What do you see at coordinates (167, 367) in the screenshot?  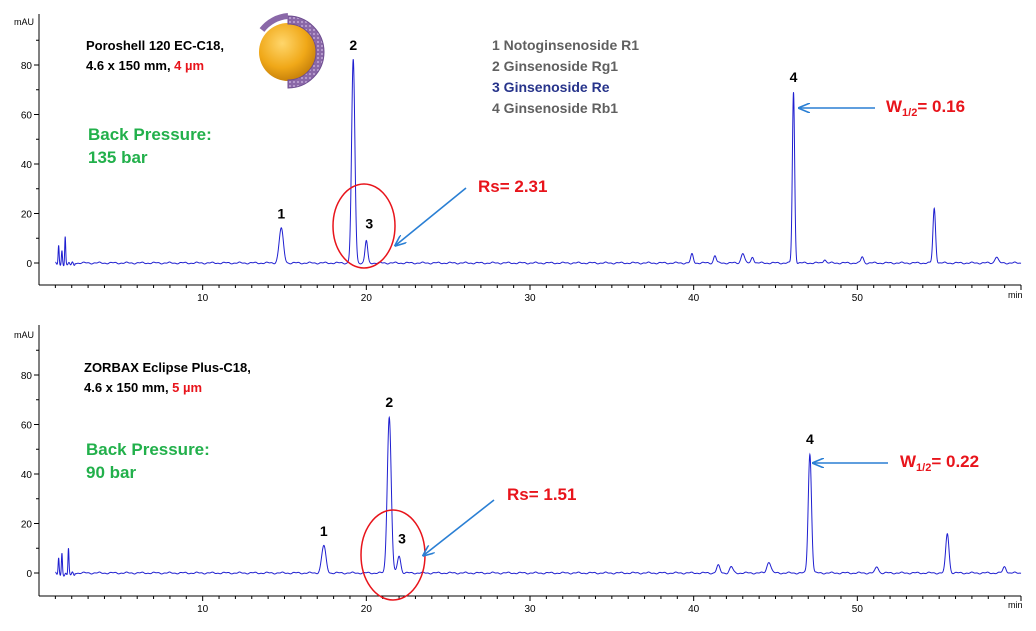 I see `column-name-bottom: ZORBAX Eclipse Plus-C18,` at bounding box center [167, 367].